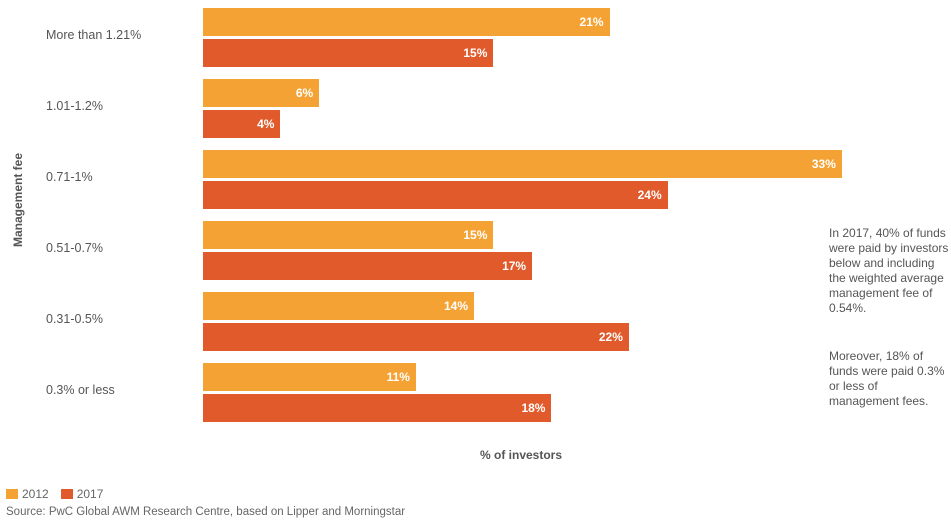 The height and width of the screenshot is (524, 951). I want to click on bar-2017-1: 4%, so click(242, 124).